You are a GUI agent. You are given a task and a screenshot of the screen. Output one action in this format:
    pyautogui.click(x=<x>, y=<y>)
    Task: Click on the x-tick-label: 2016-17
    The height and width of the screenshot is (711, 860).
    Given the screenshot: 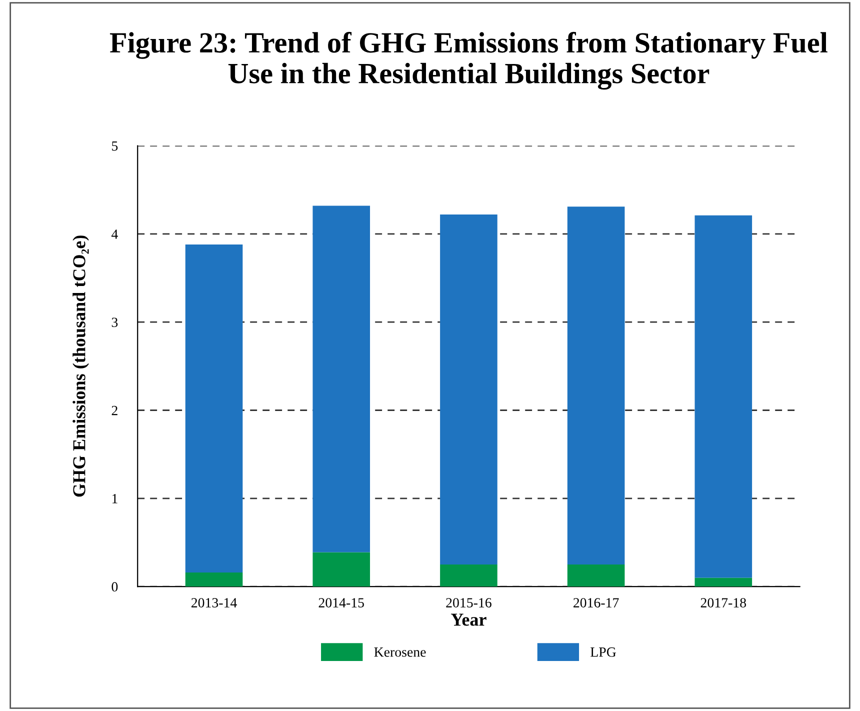 What is the action you would take?
    pyautogui.click(x=596, y=603)
    